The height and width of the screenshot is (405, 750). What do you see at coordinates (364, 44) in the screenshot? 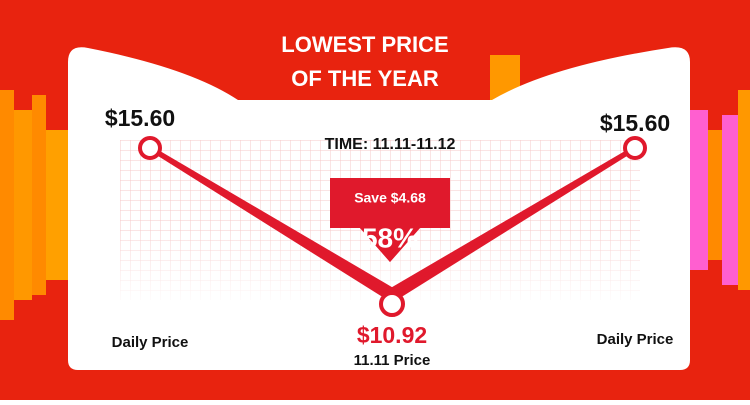
I see `title-line: LOWEST PRICE` at bounding box center [364, 44].